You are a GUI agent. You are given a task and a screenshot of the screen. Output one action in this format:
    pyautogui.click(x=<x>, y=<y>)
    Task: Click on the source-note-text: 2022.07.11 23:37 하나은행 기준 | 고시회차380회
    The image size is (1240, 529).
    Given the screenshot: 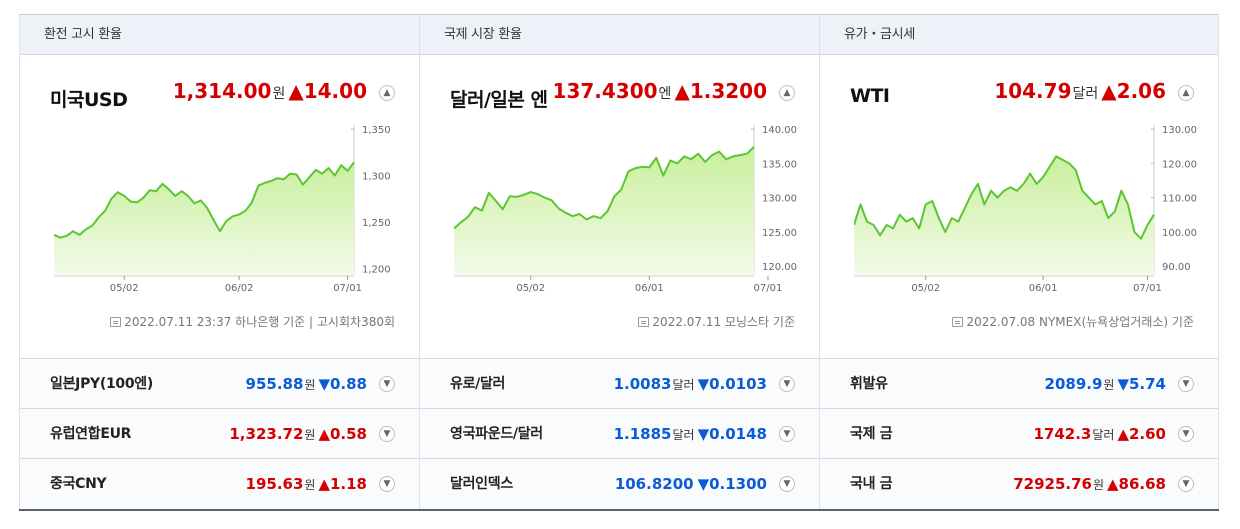 What is the action you would take?
    pyautogui.click(x=259, y=322)
    